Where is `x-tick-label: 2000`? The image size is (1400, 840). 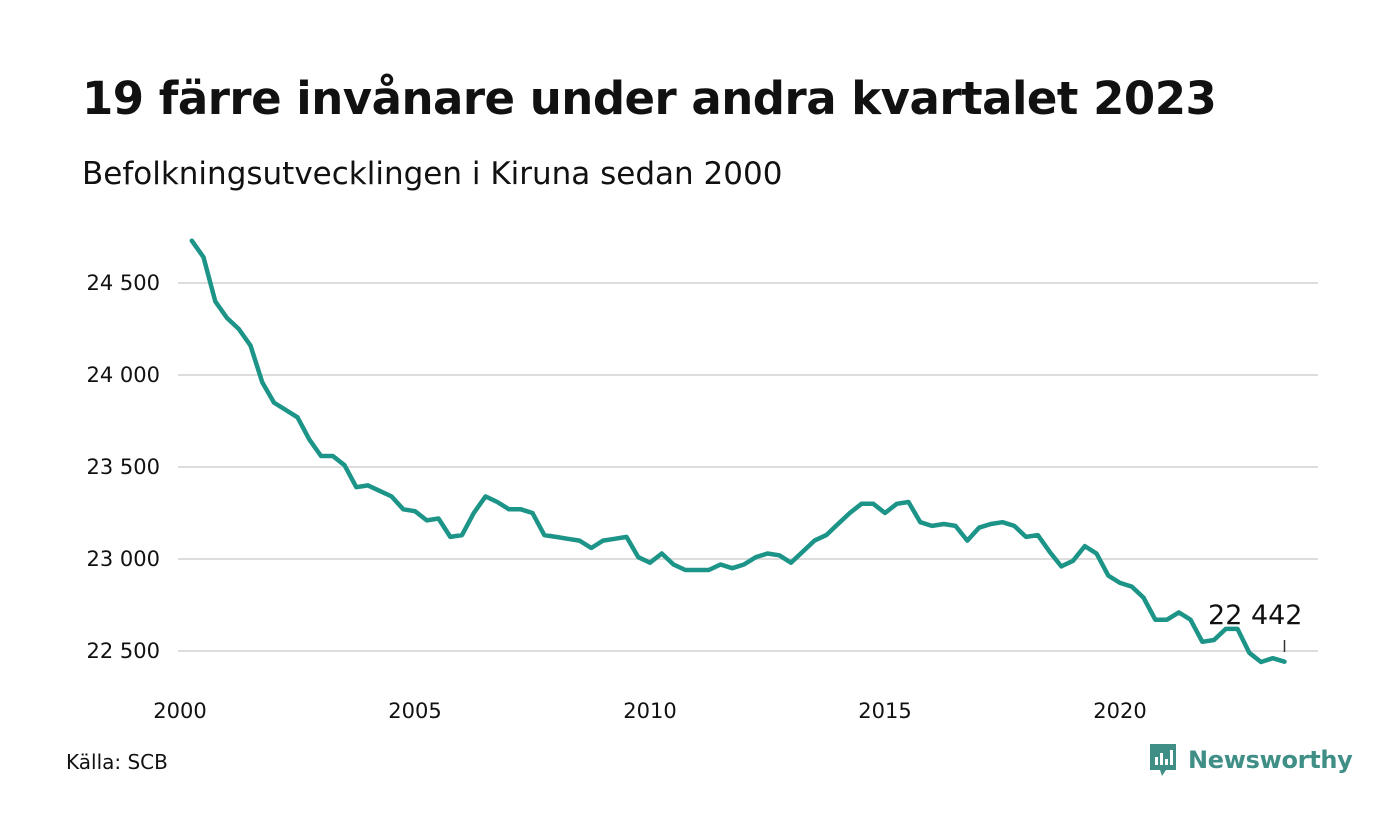 x-tick-label: 2000 is located at coordinates (179, 711).